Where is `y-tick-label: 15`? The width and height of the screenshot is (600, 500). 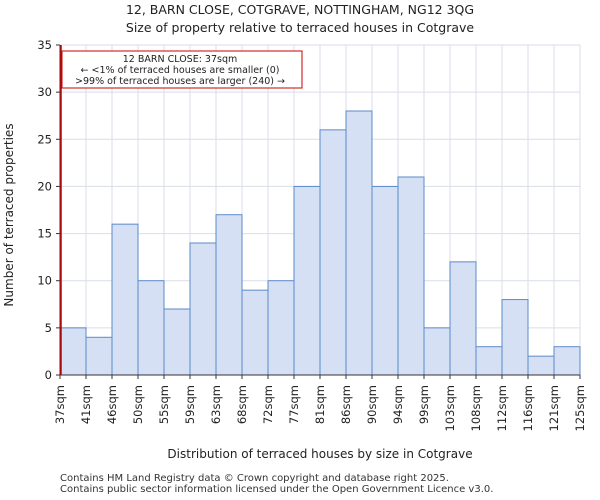 y-tick-label: 15 is located at coordinates (44, 234).